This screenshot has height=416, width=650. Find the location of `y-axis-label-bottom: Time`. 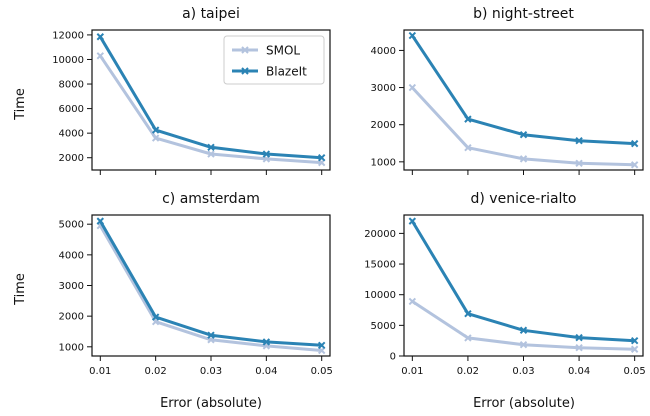

y-axis-label-bottom: Time is located at coordinates (20, 289).